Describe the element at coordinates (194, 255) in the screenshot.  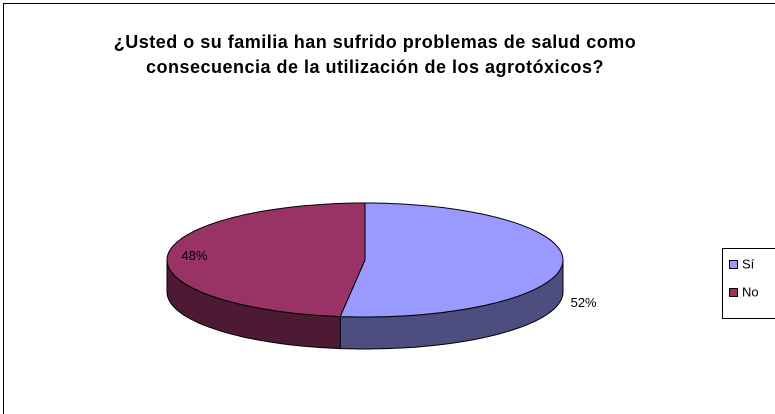
I see `data-label: 48%` at that location.